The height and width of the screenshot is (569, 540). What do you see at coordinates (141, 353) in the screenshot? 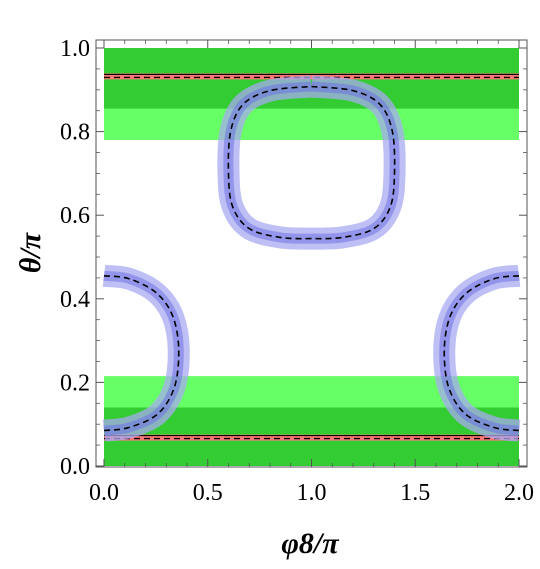
I see `left-arc-line` at bounding box center [141, 353].